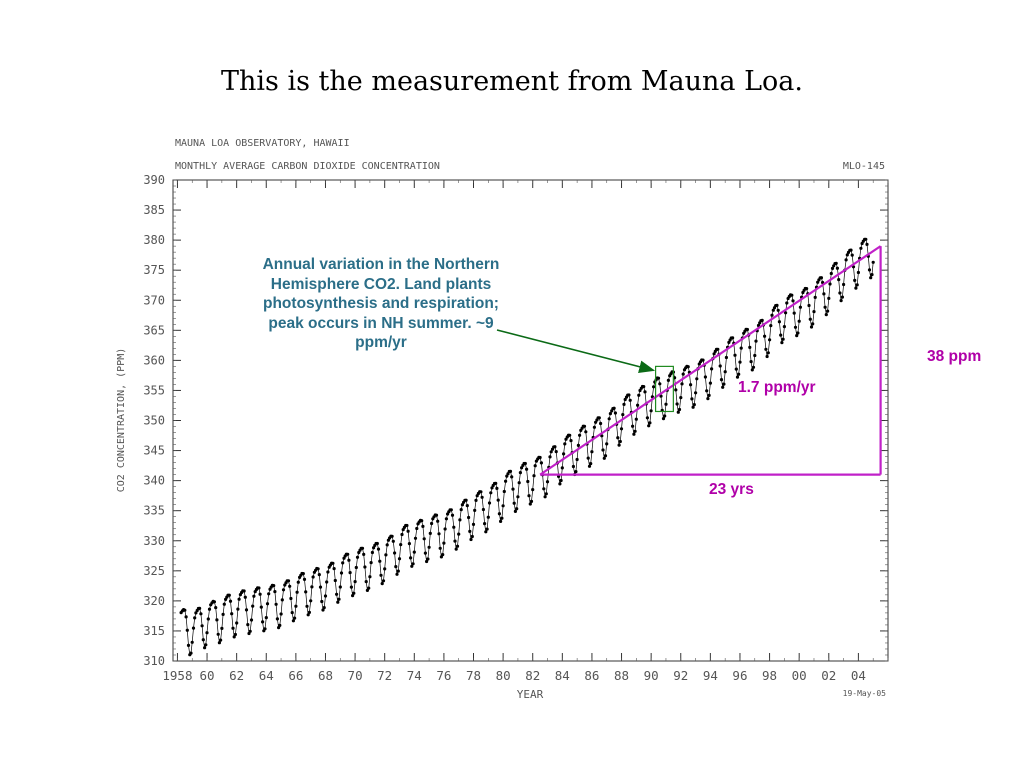  I want to click on y-tick-label: 380, so click(154, 240).